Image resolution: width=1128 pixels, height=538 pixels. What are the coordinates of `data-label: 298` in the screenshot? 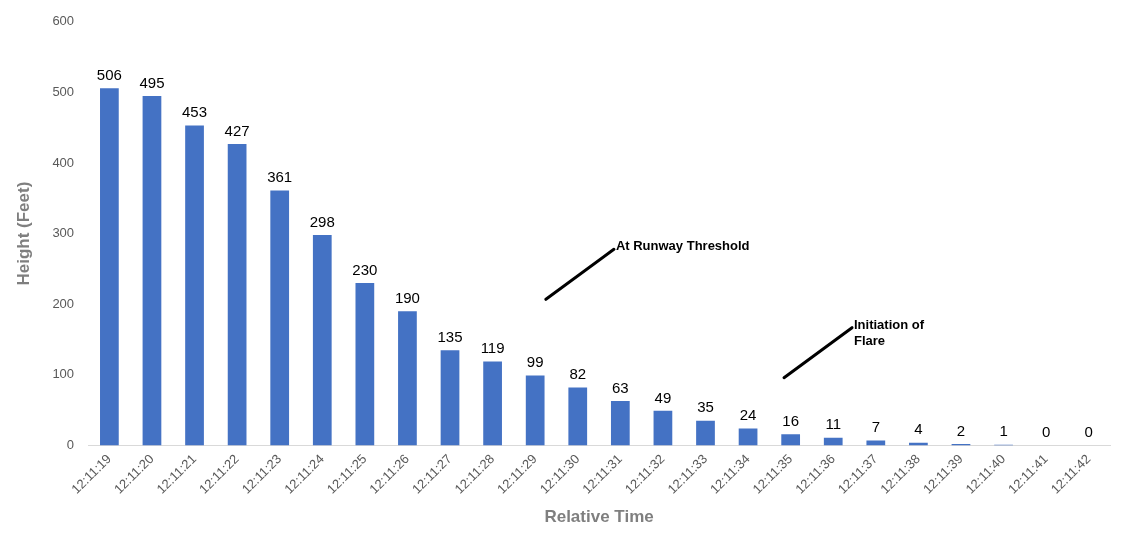 It's located at (322, 221).